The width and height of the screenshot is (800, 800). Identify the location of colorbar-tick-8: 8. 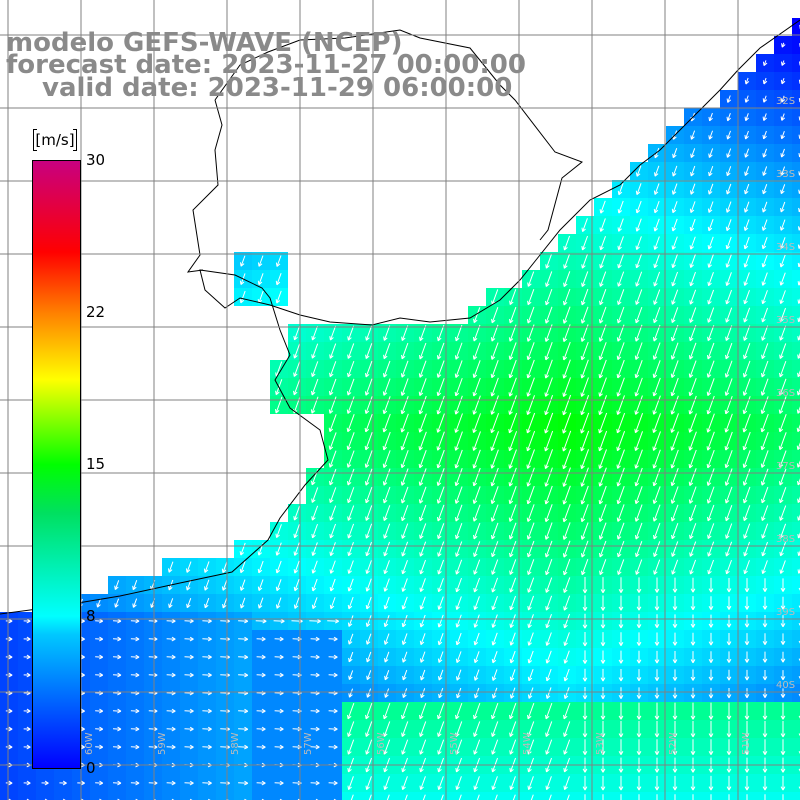
(91, 616).